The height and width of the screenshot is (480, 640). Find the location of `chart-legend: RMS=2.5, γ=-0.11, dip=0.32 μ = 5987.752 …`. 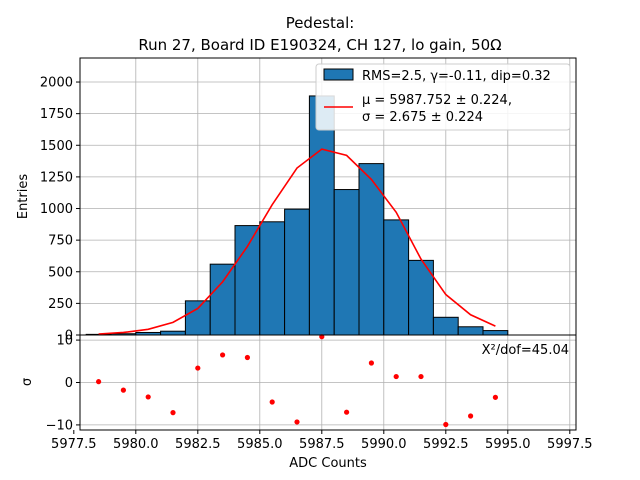

chart-legend: RMS=2.5, γ=-0.11, dip=0.32 μ = 5987.752 … is located at coordinates (443, 97).